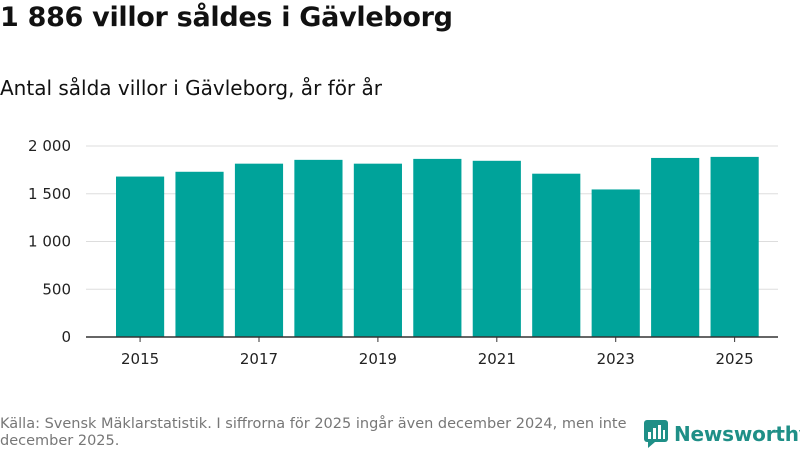  What do you see at coordinates (675, 247) in the screenshot?
I see `bar-2024` at bounding box center [675, 247].